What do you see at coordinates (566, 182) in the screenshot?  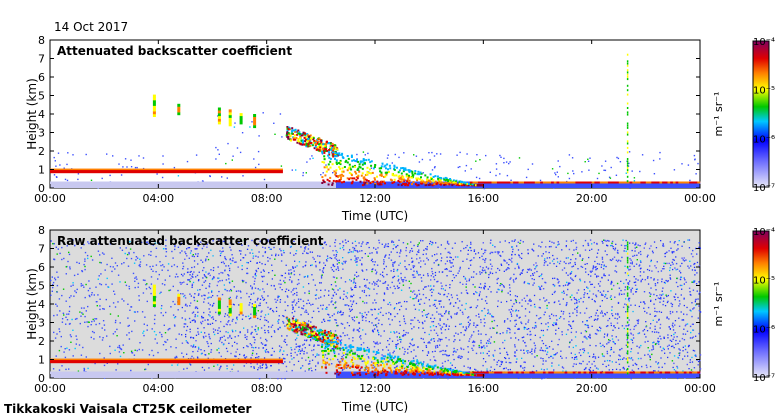 I see `surface-layer` at bounding box center [566, 182].